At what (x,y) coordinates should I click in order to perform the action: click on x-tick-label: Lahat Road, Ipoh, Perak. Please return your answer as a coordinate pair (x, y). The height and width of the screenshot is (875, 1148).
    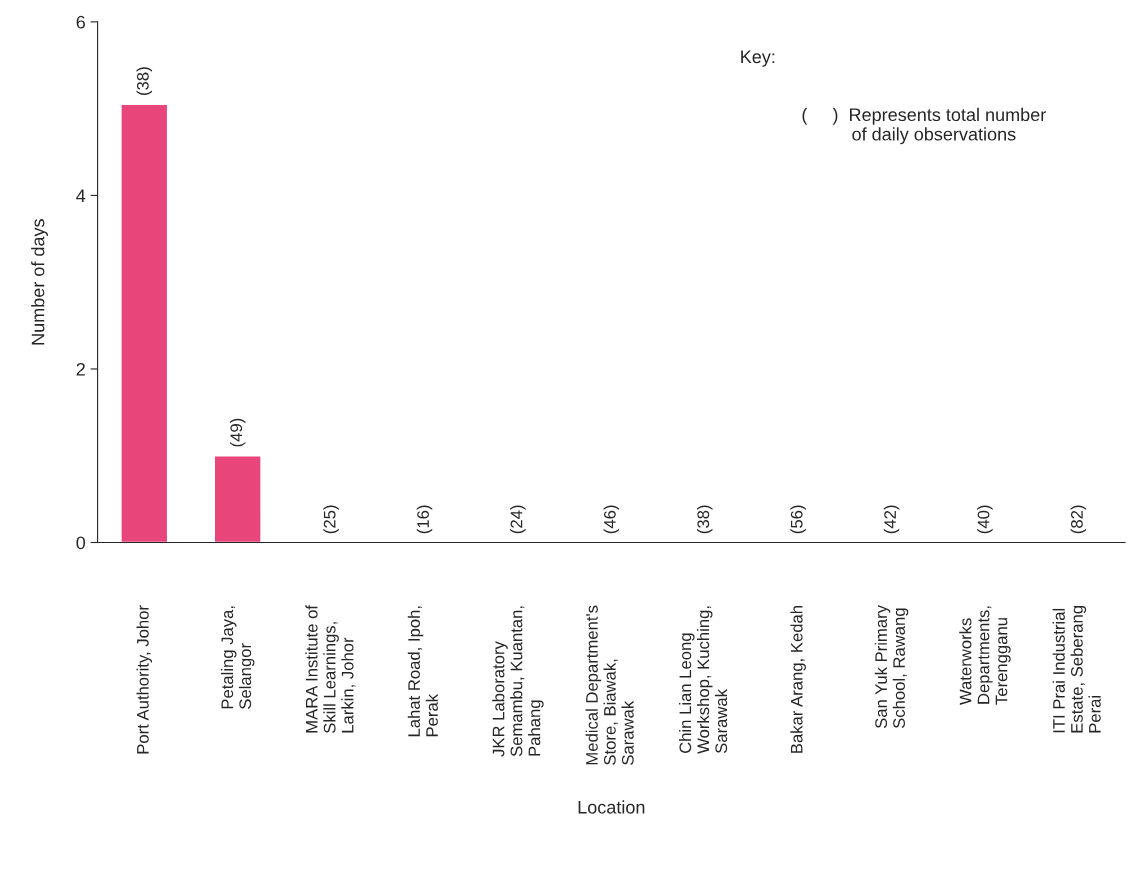
    Looking at the image, I should click on (422, 671).